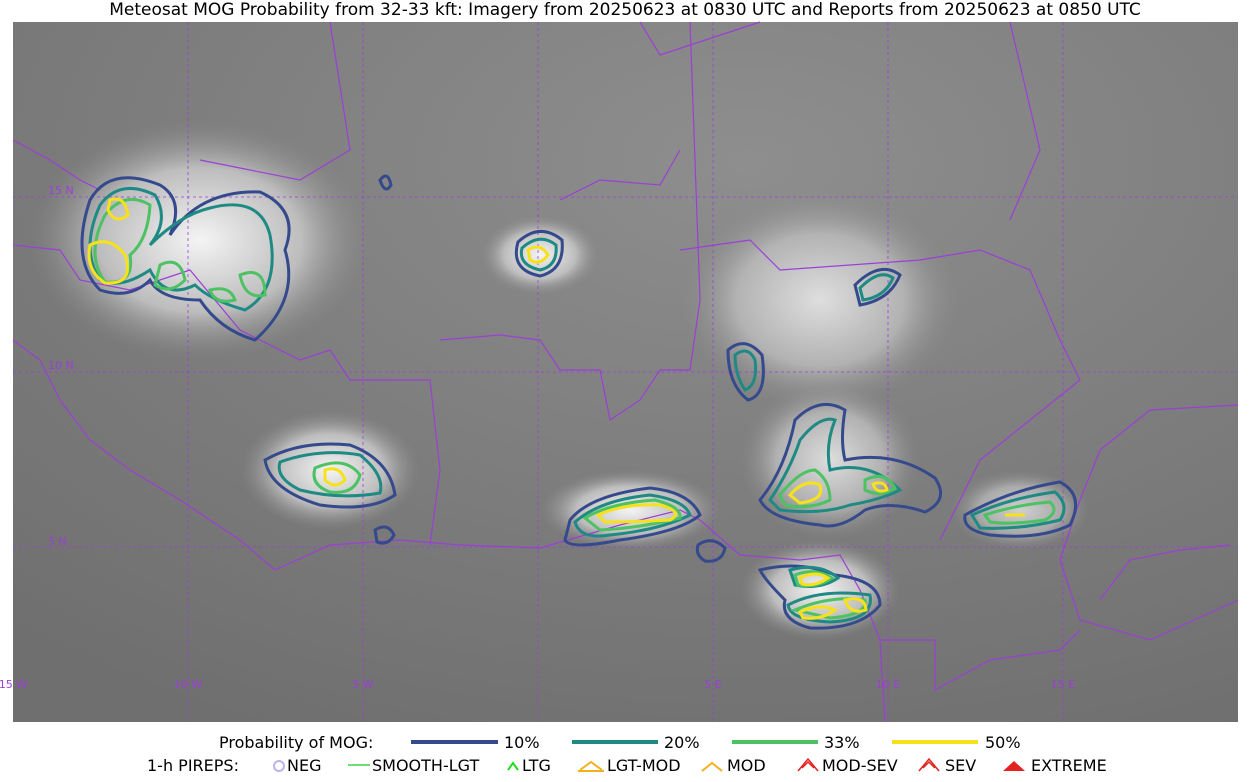 The height and width of the screenshot is (782, 1250). What do you see at coordinates (193, 765) in the screenshot?
I see `legend-label: 1-h PIREPS:` at bounding box center [193, 765].